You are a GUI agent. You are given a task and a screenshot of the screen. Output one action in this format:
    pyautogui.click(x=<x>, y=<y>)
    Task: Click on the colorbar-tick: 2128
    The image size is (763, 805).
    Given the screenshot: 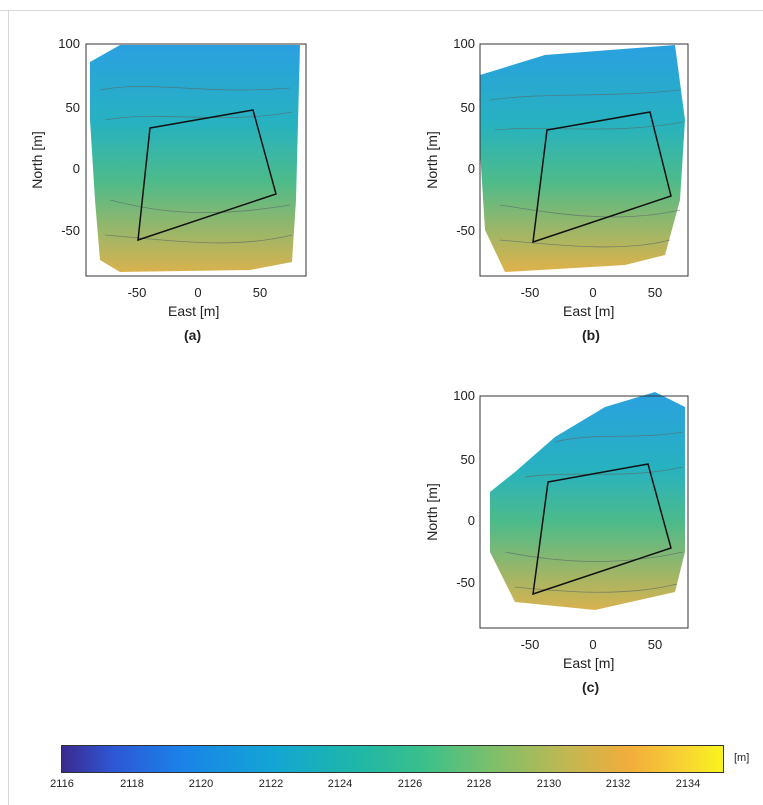 What is the action you would take?
    pyautogui.click(x=479, y=784)
    